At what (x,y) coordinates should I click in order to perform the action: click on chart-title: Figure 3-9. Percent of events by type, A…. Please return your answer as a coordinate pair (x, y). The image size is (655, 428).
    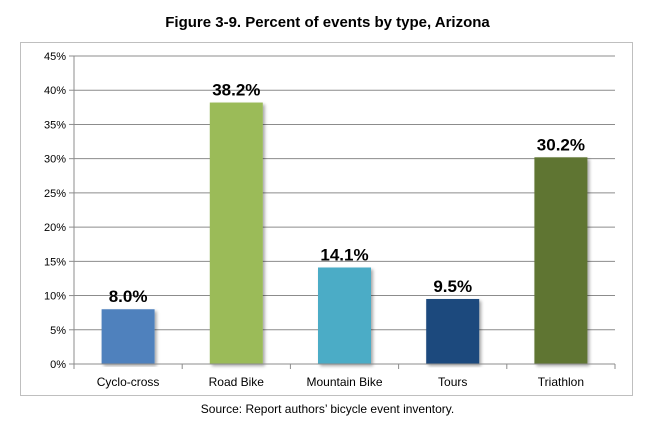
    Looking at the image, I should click on (327, 22).